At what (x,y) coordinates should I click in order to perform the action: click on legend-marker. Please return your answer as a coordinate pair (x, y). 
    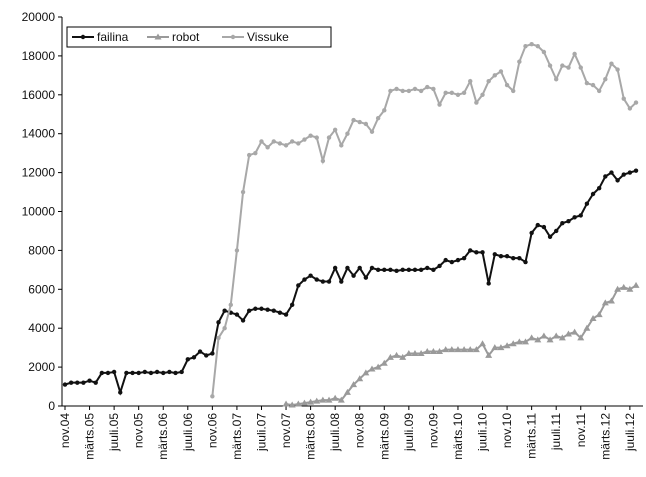
    Looking at the image, I should click on (233, 37).